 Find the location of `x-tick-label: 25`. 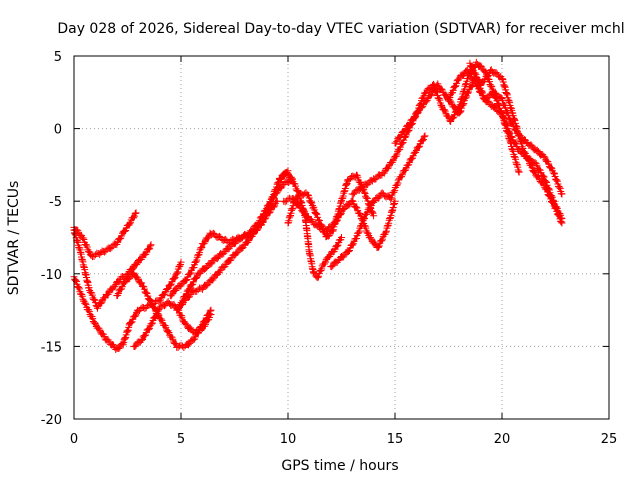

x-tick-label: 25 is located at coordinates (609, 439).